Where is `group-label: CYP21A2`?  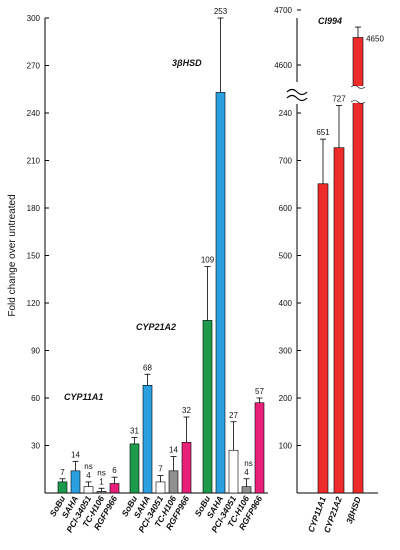
group-label: CYP21A2 is located at coordinates (156, 327).